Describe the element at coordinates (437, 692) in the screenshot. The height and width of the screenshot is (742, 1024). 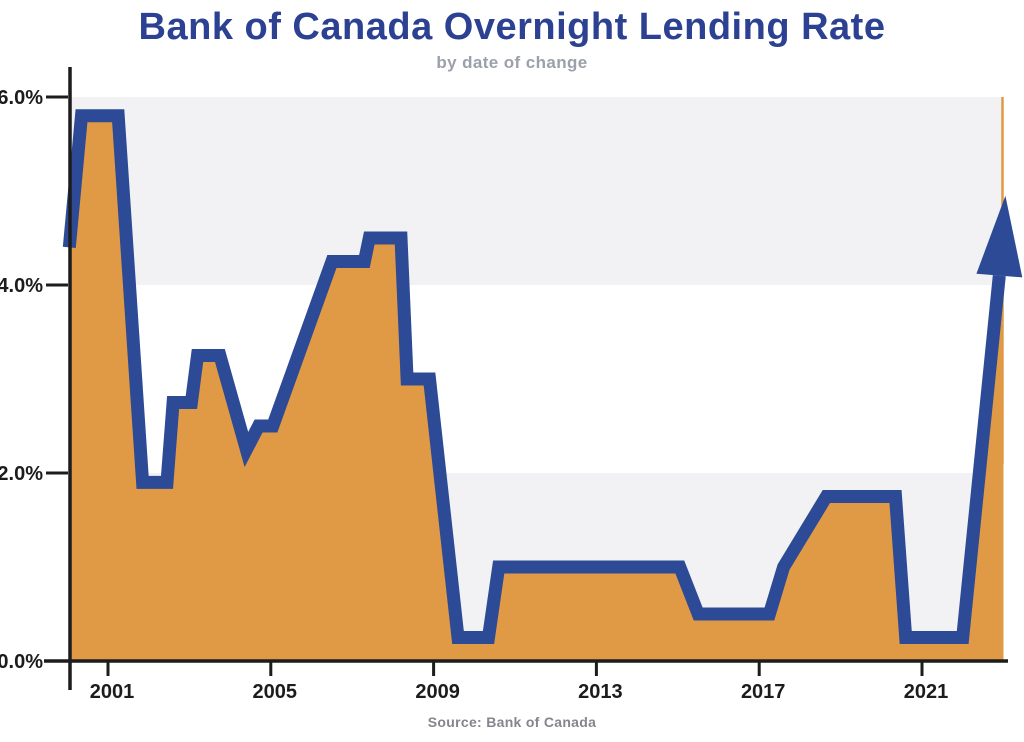
I see `x-tick-label: 2009` at that location.